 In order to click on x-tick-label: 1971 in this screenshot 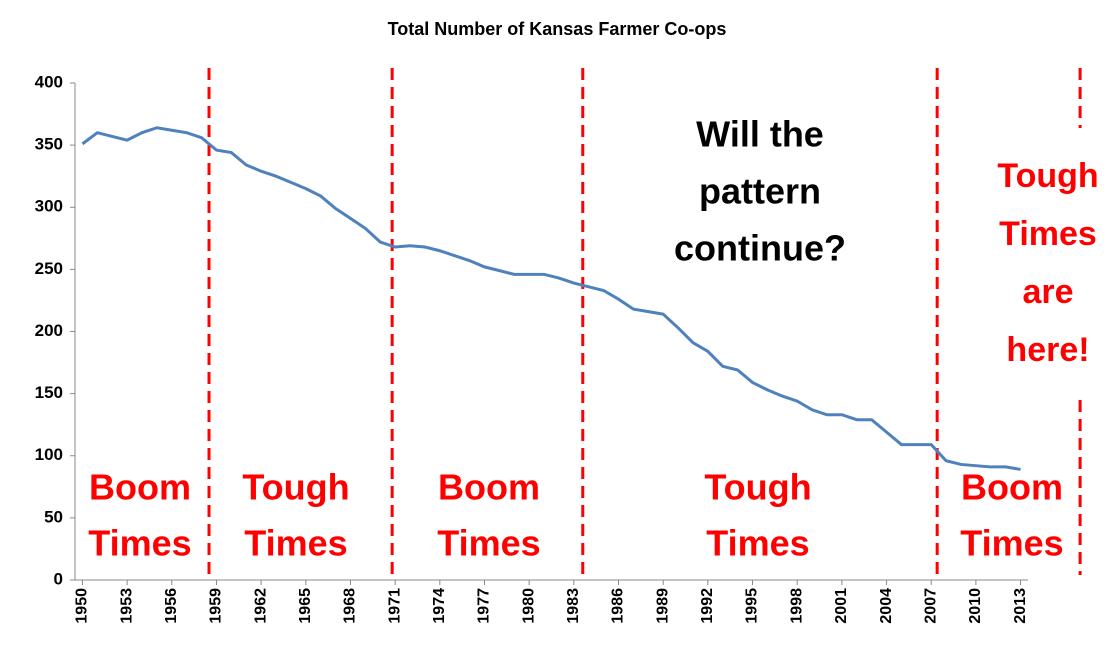, I will do `click(394, 606)`.